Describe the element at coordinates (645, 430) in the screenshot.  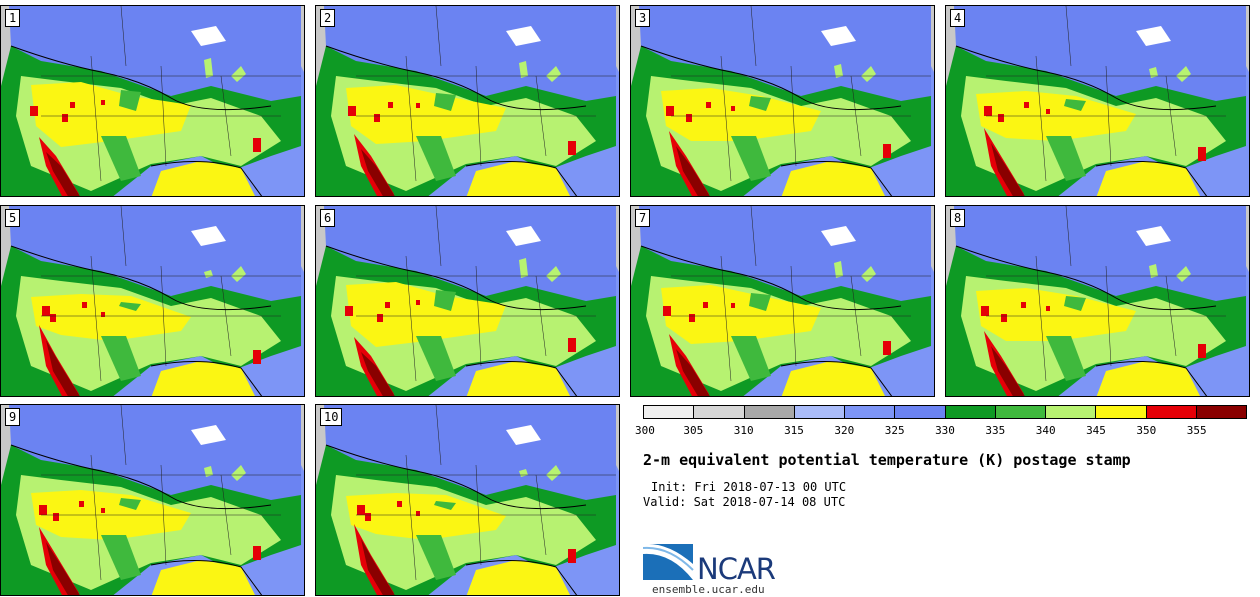
I see `colorbar-tick-label: 300` at that location.